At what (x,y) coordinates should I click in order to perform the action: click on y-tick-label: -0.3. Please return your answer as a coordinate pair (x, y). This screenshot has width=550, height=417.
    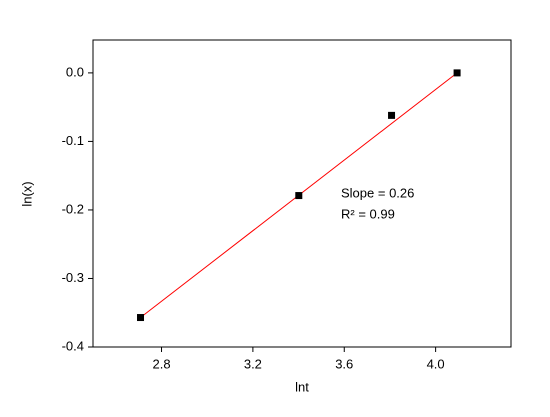
    Looking at the image, I should click on (73, 277).